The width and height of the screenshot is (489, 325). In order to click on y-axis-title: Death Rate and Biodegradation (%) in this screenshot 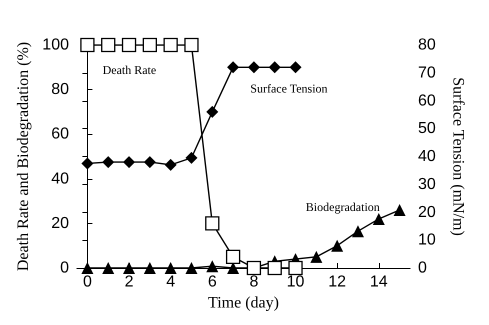, I will do `click(23, 157)`.